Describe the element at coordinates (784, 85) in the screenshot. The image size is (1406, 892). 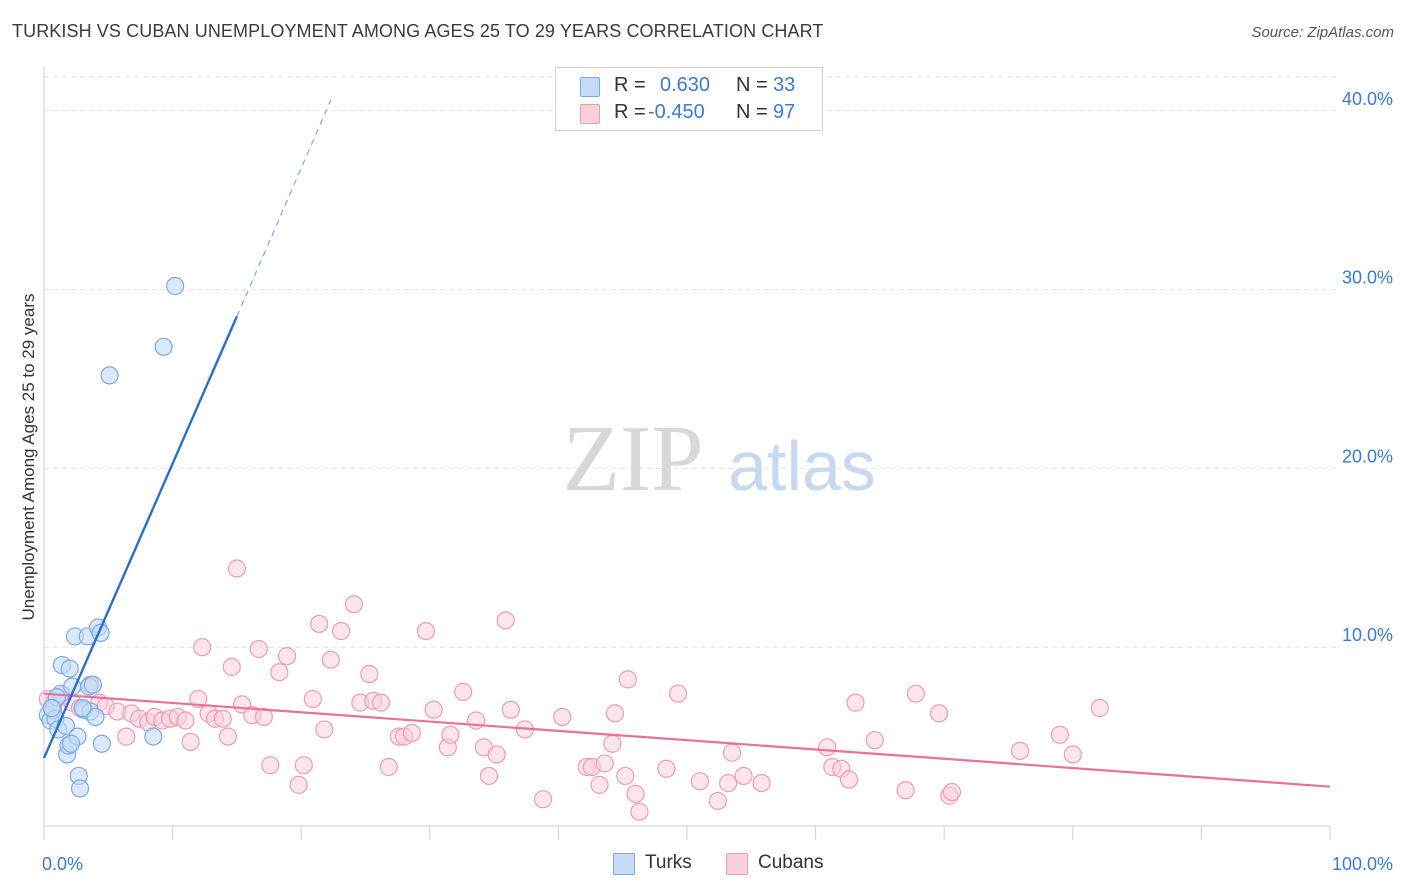
I see `turks-n-value: 33` at that location.